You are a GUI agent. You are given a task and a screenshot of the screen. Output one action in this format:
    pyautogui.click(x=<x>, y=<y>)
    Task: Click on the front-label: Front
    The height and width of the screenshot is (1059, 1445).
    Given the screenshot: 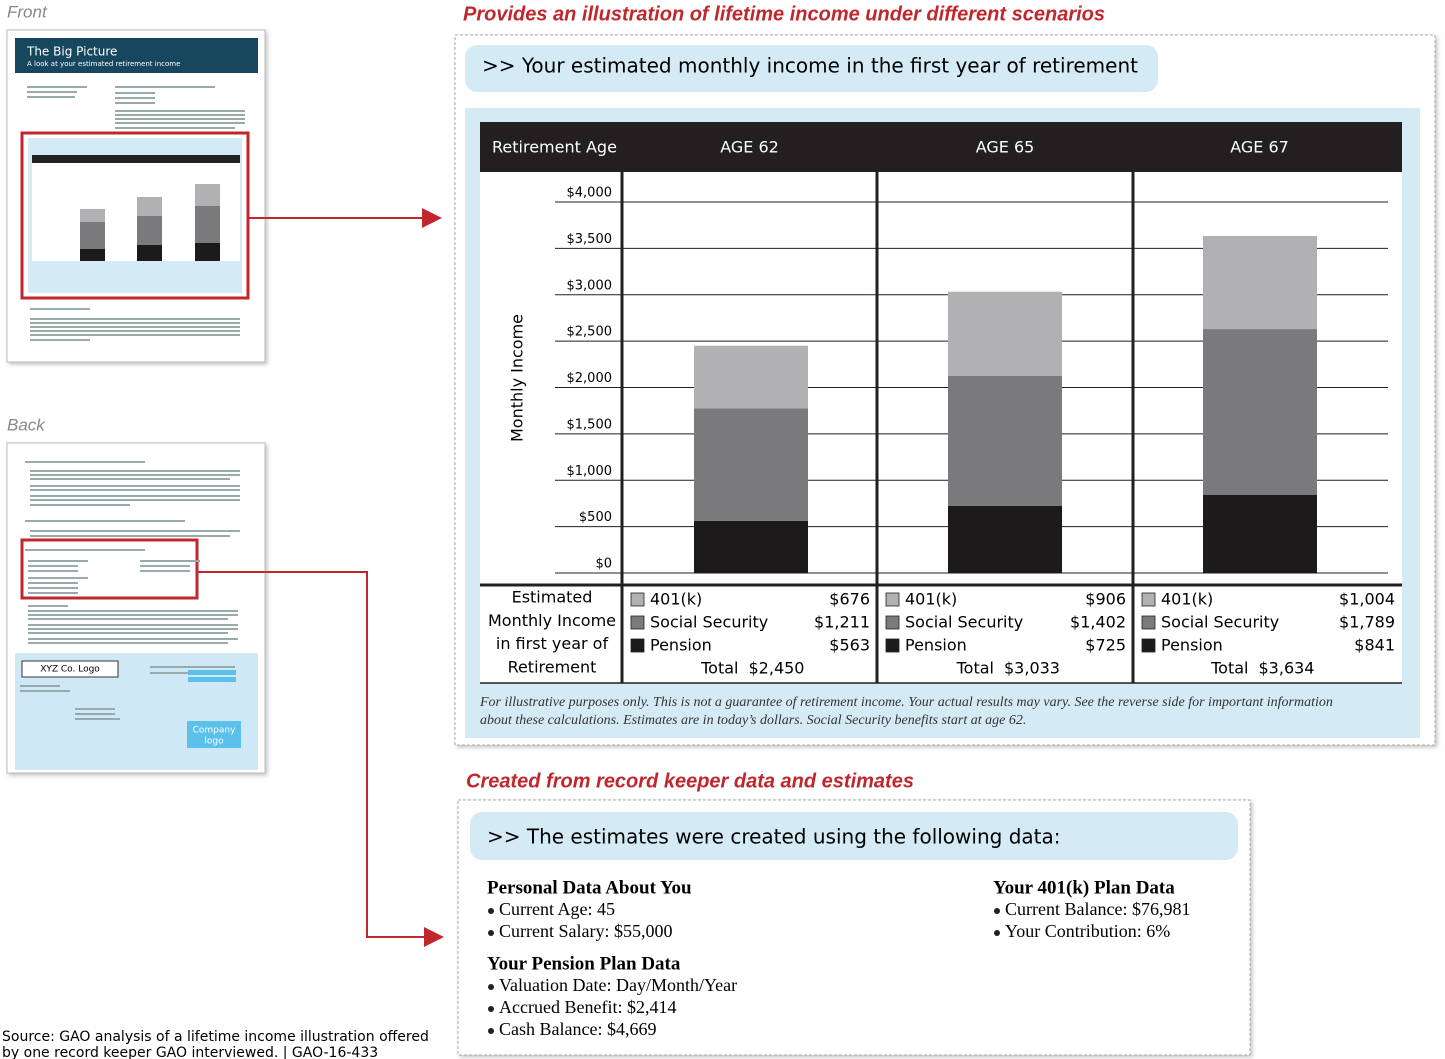 What is the action you would take?
    pyautogui.click(x=27, y=11)
    